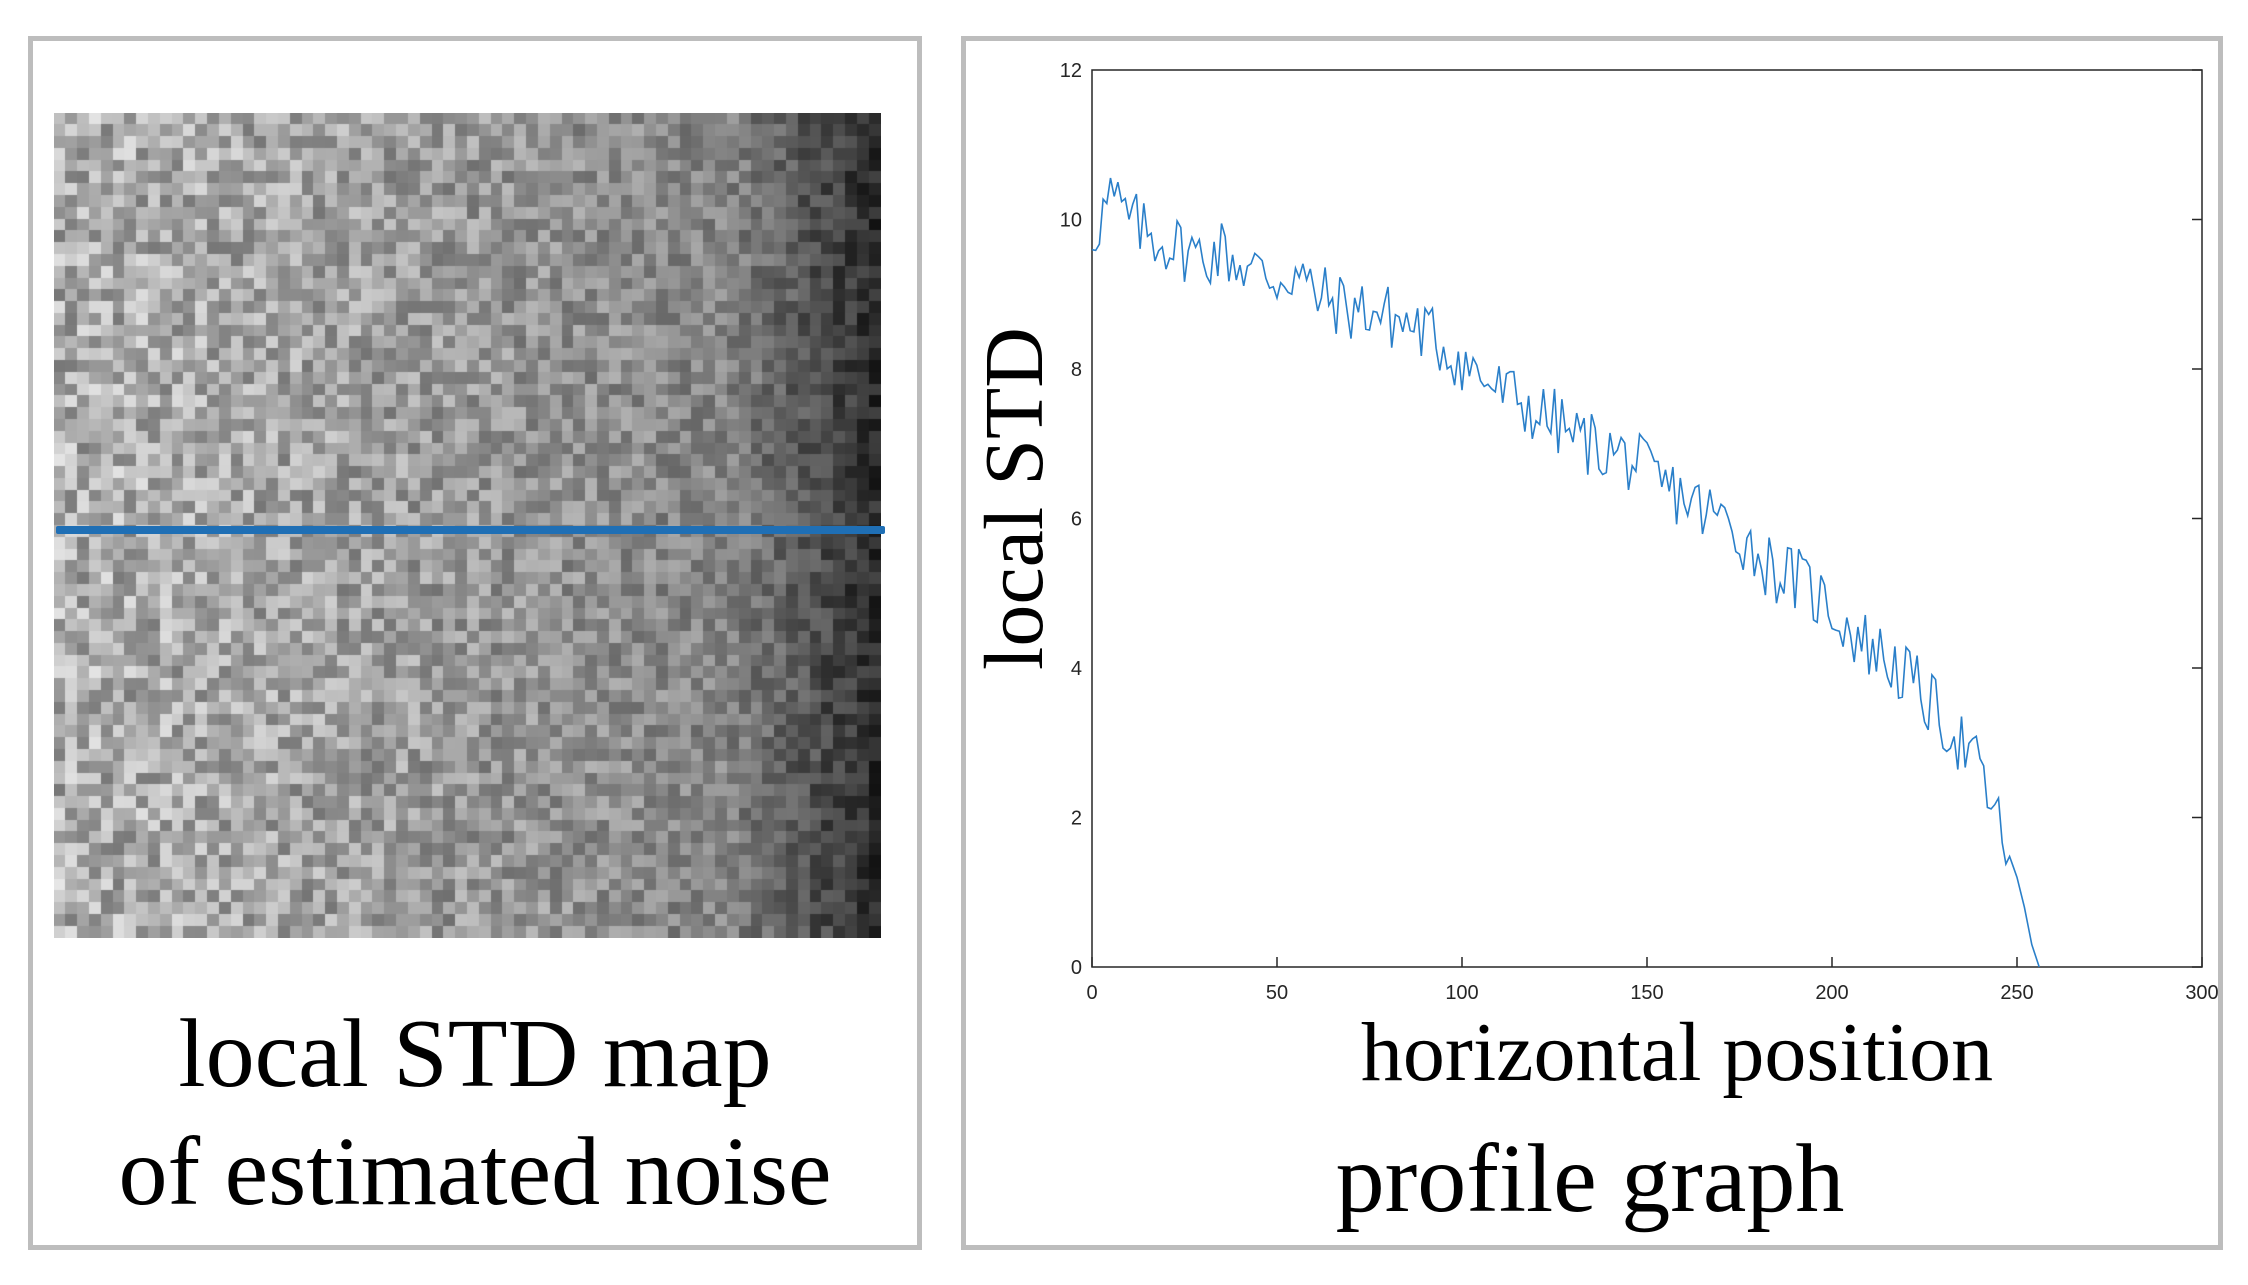 The width and height of the screenshot is (2248, 1285). What do you see at coordinates (1076, 520) in the screenshot?
I see `y-tick-label: 6` at bounding box center [1076, 520].